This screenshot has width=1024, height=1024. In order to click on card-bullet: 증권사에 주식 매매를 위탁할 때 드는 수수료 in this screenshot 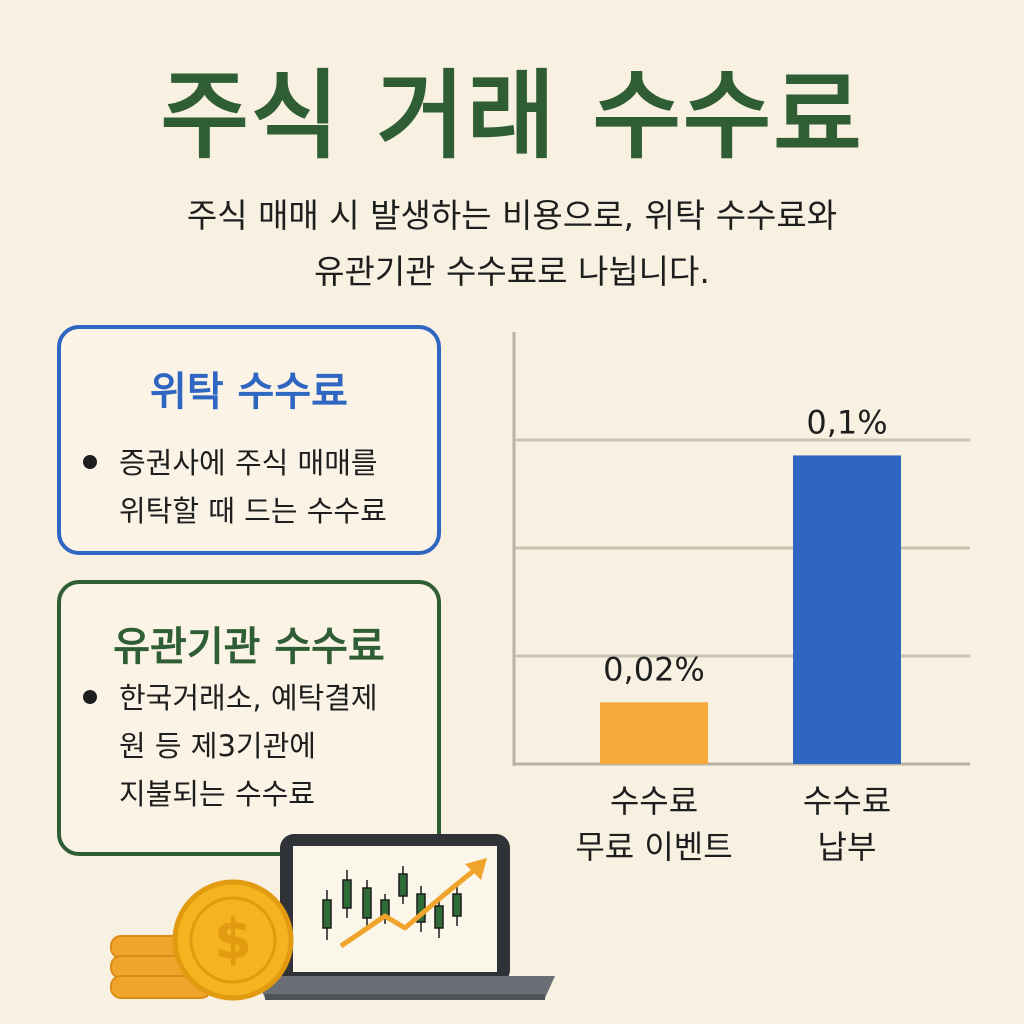, I will do `click(255, 487)`.